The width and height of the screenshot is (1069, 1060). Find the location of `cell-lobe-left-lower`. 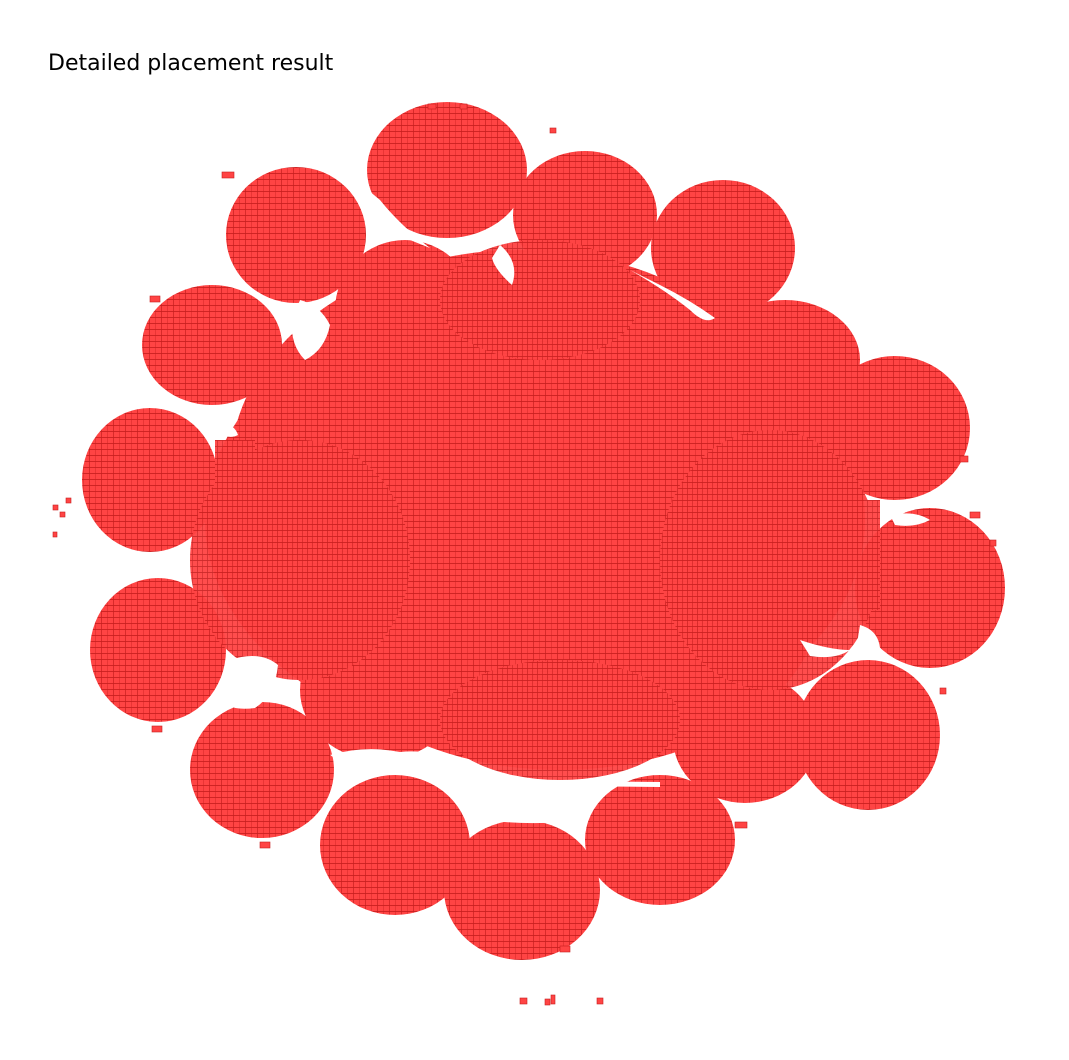

cell-lobe-left-lower is located at coordinates (158, 650).